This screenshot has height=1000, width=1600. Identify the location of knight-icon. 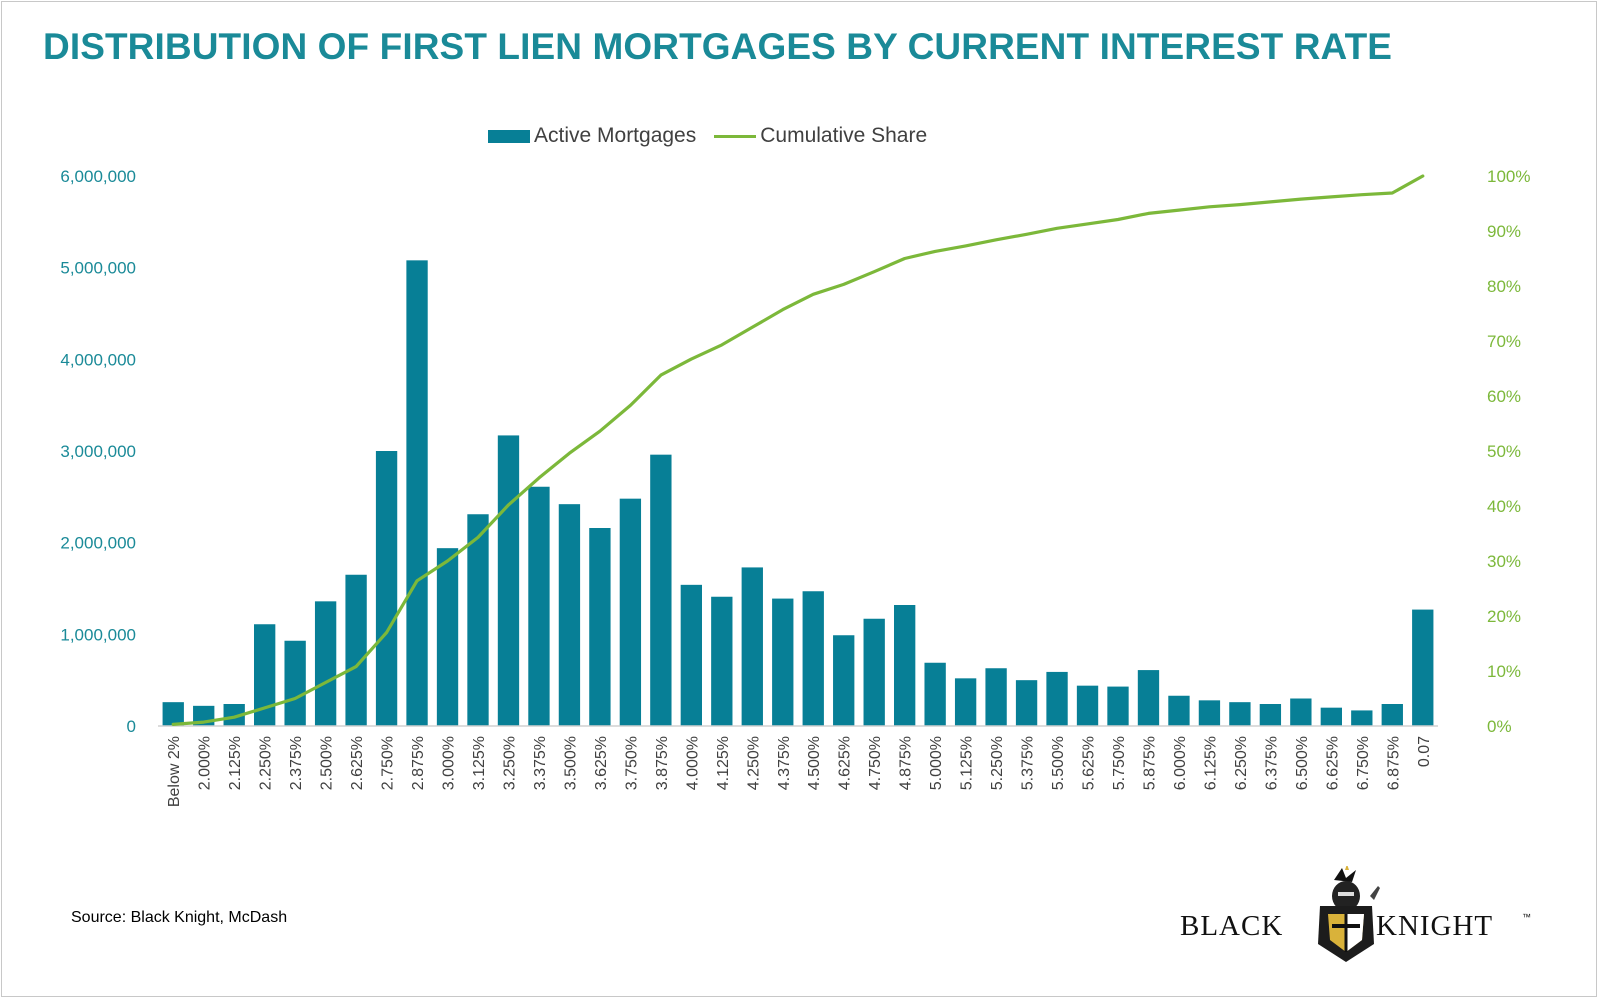
(1349, 914).